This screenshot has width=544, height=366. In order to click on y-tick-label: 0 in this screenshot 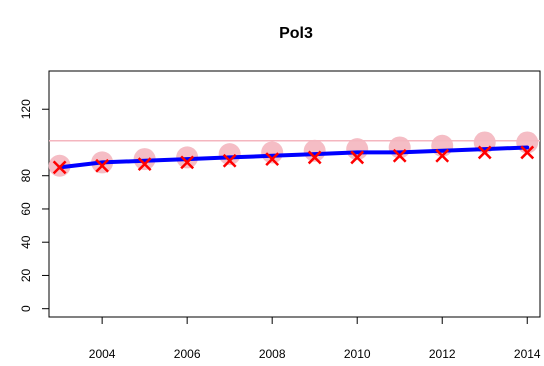, I will do `click(26, 308)`.